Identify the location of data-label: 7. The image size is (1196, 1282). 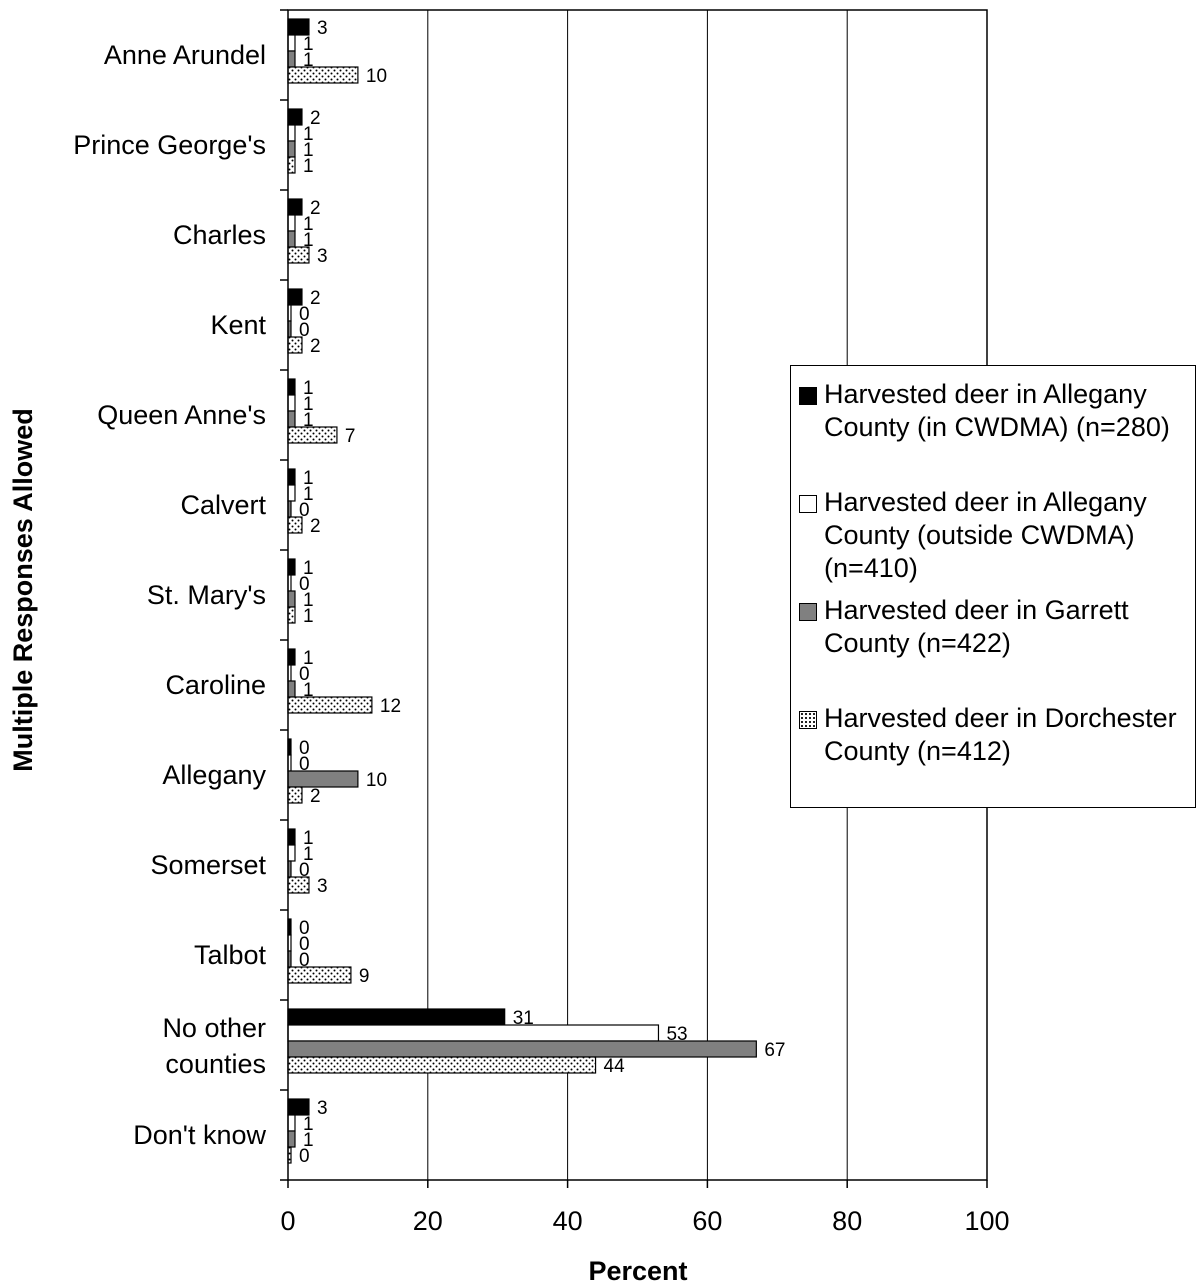
(350, 436).